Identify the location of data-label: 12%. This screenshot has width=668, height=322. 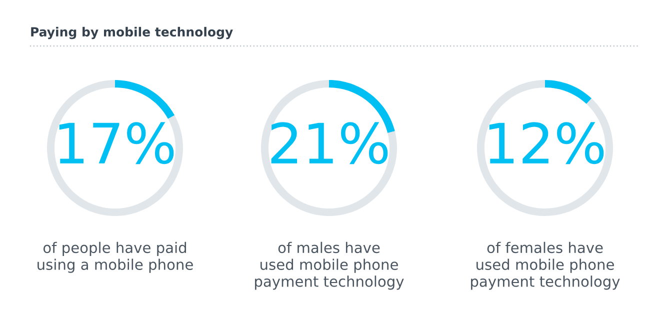
(546, 143).